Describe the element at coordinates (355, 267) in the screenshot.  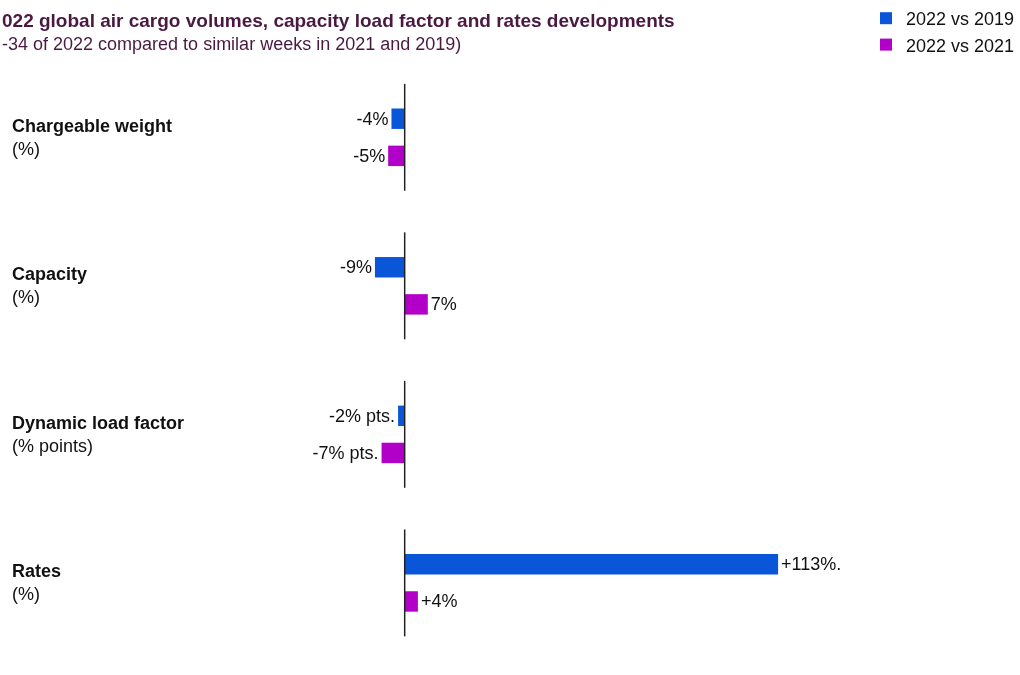
I see `data-label: -9%` at that location.